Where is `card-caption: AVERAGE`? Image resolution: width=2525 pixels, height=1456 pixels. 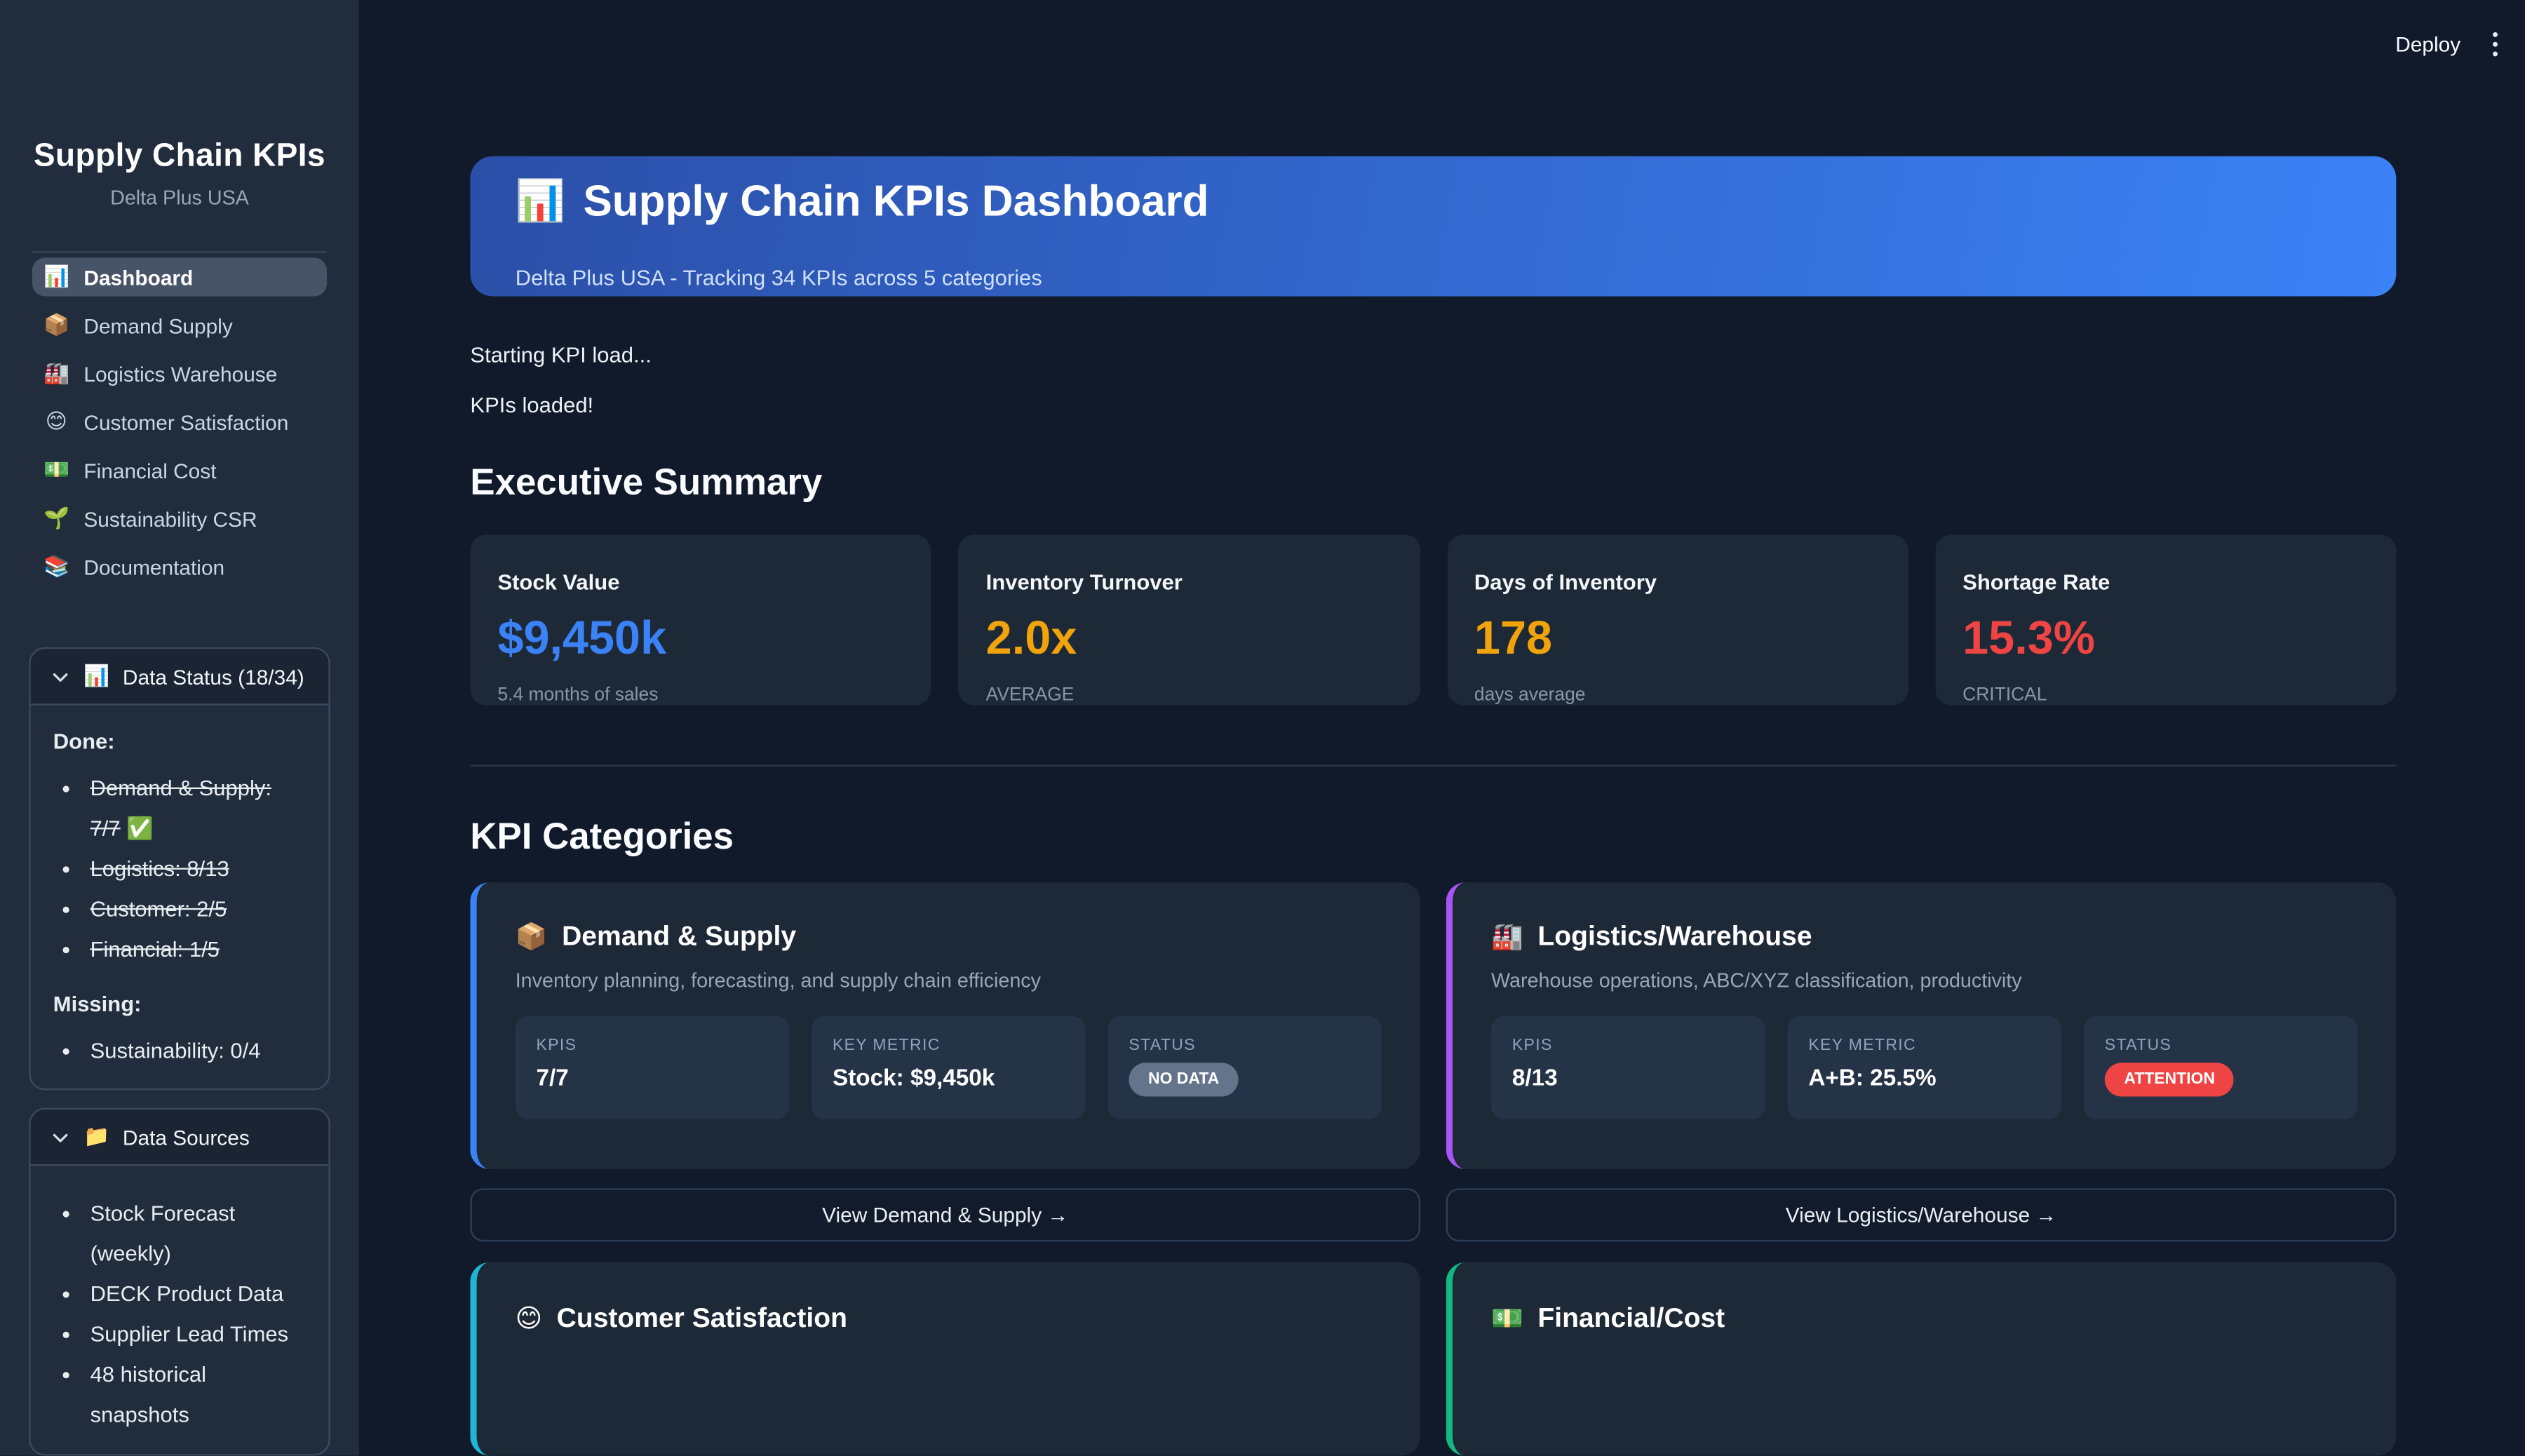 card-caption: AVERAGE is located at coordinates (1030, 696).